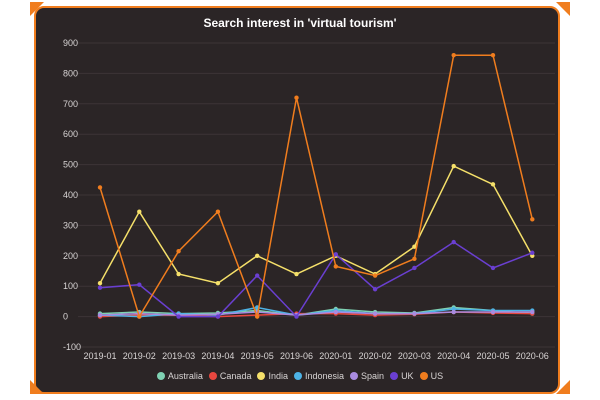 The width and height of the screenshot is (600, 400). What do you see at coordinates (324, 376) in the screenshot?
I see `legend-label: Indonesia` at bounding box center [324, 376].